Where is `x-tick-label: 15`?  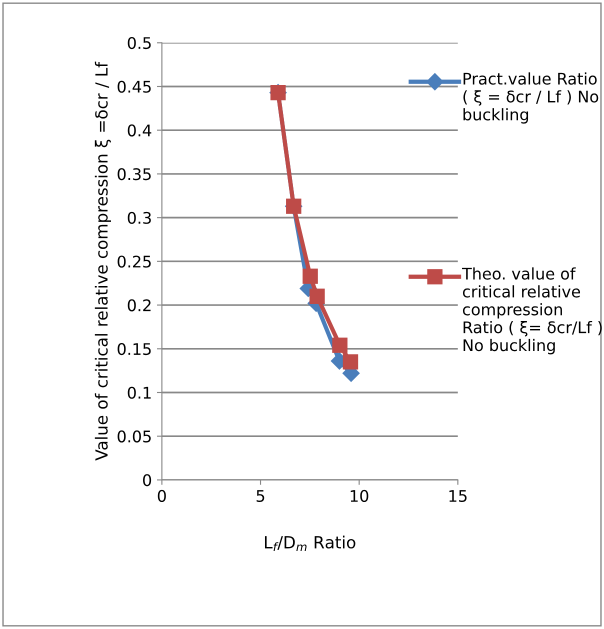
x-tick-label: 15 is located at coordinates (458, 496).